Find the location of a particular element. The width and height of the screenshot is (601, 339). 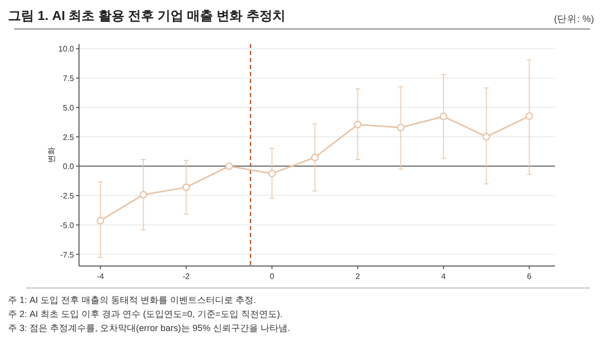

x-tick-label: 4 is located at coordinates (443, 276).